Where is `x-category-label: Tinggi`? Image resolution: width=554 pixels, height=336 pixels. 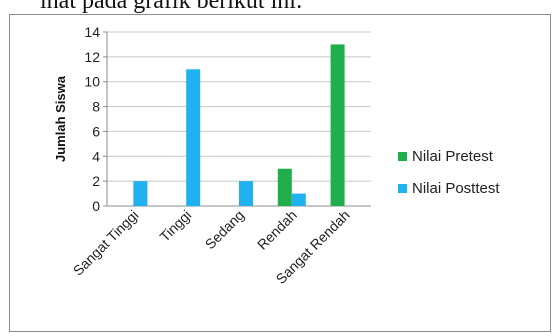
x-category-label: Tinggi is located at coordinates (175, 226).